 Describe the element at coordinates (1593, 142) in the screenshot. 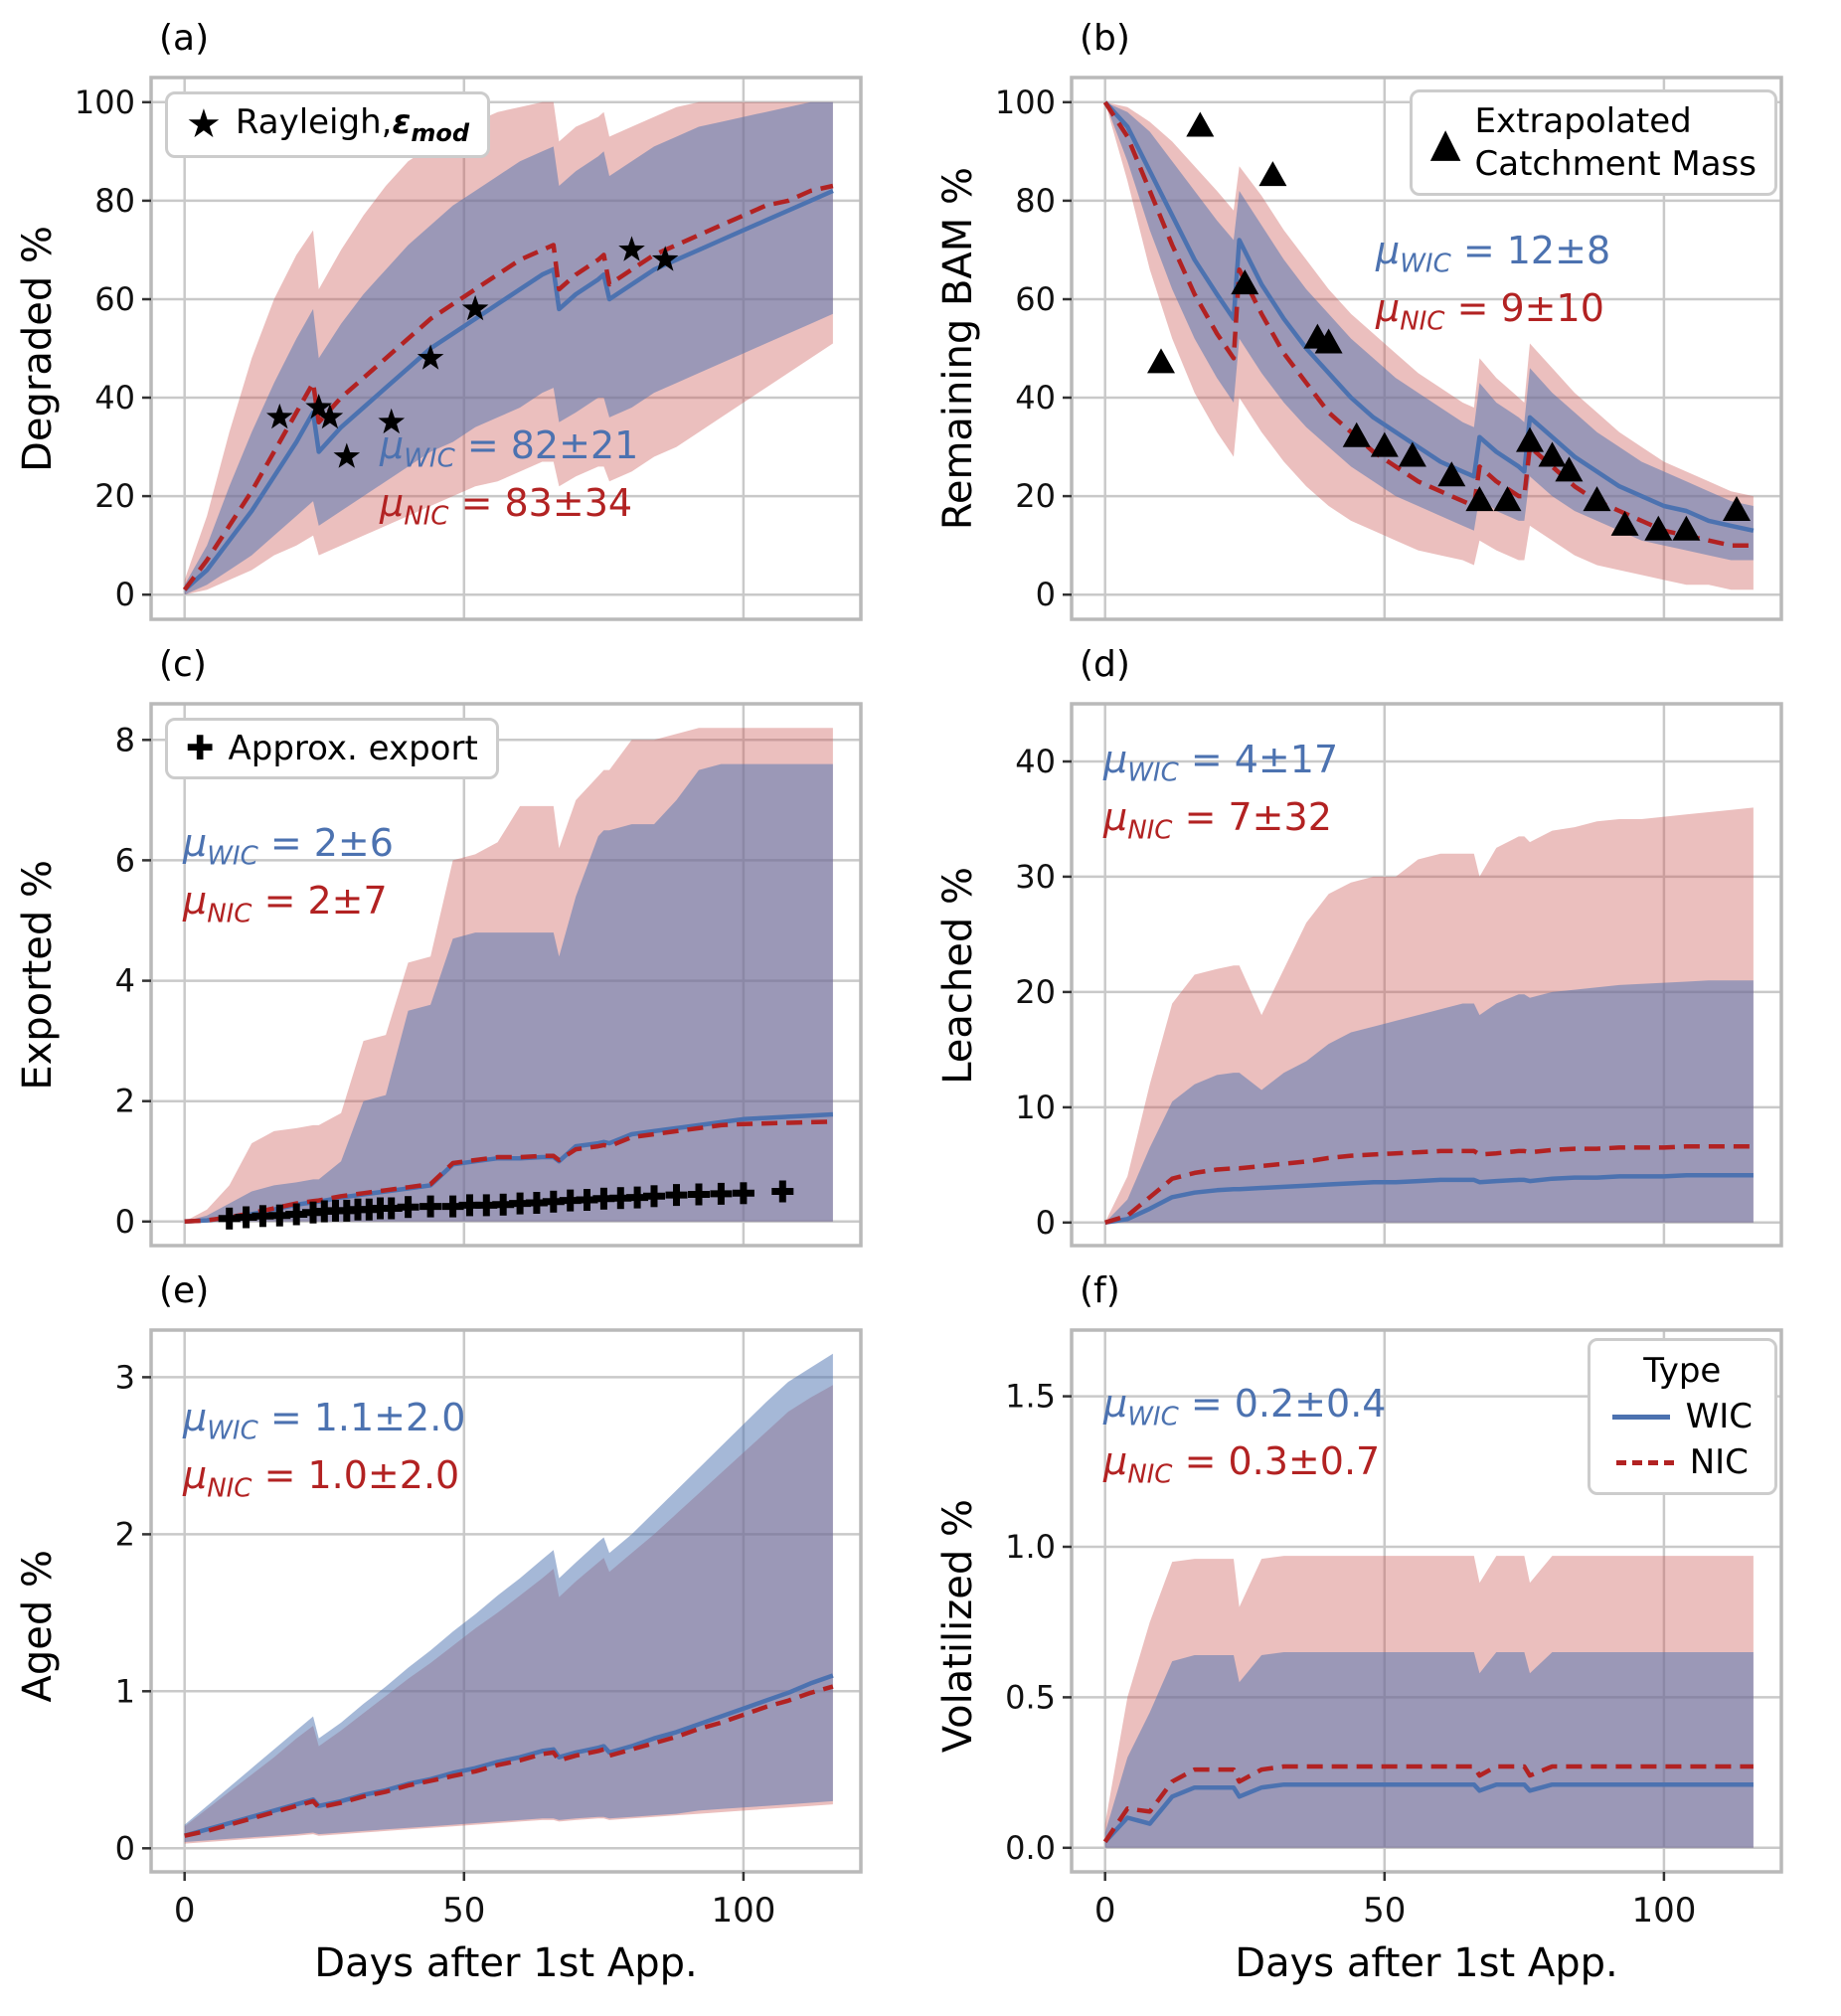

I see `legend-catchment: ▲ Extrapolated Catchment Mass` at that location.